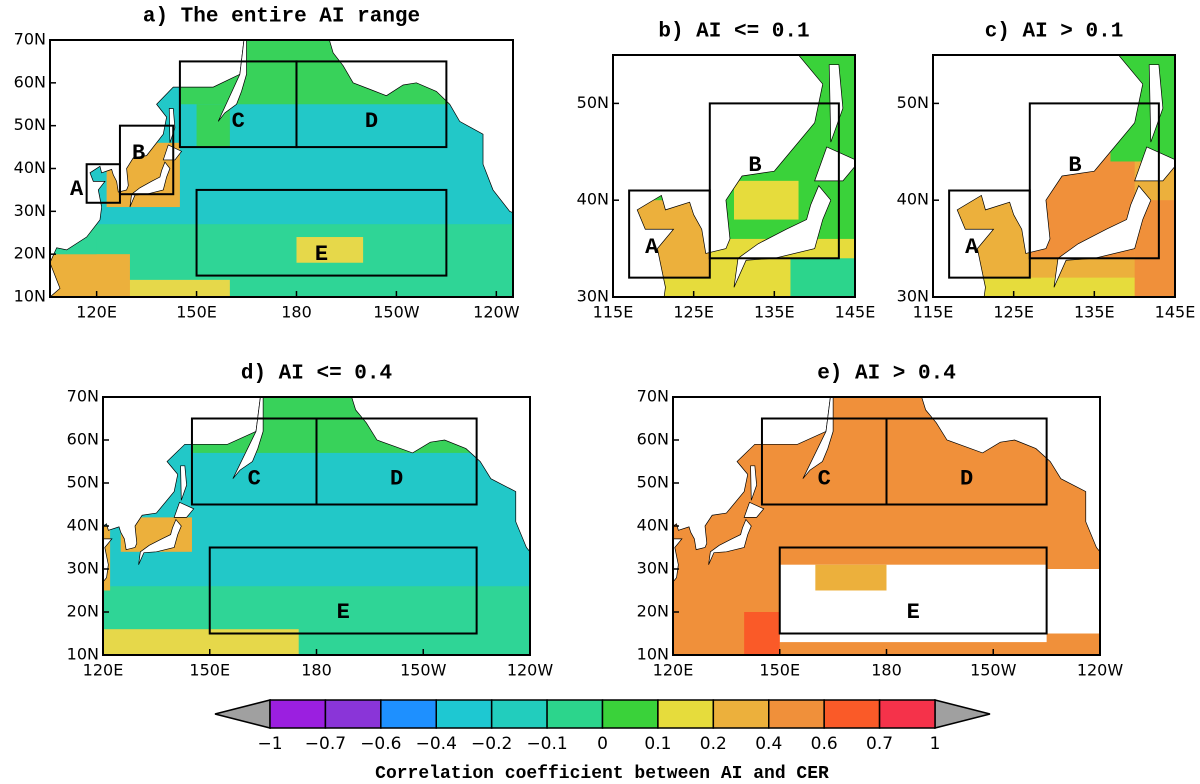  Describe the element at coordinates (768, 744) in the screenshot. I see `colorbar-label: 0.4` at that location.